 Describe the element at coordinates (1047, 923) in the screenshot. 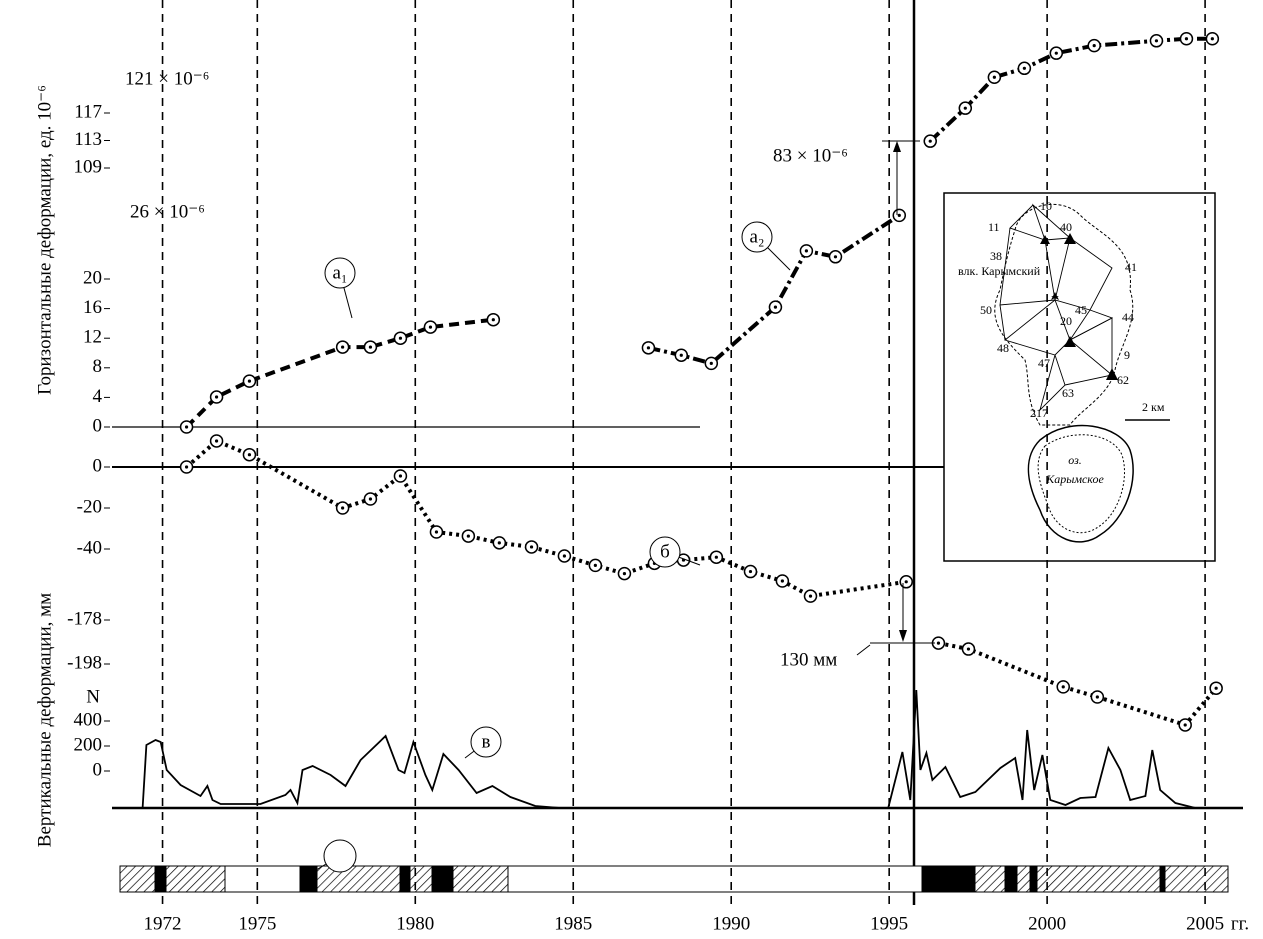

I see `x-tick-label: 2000` at that location.